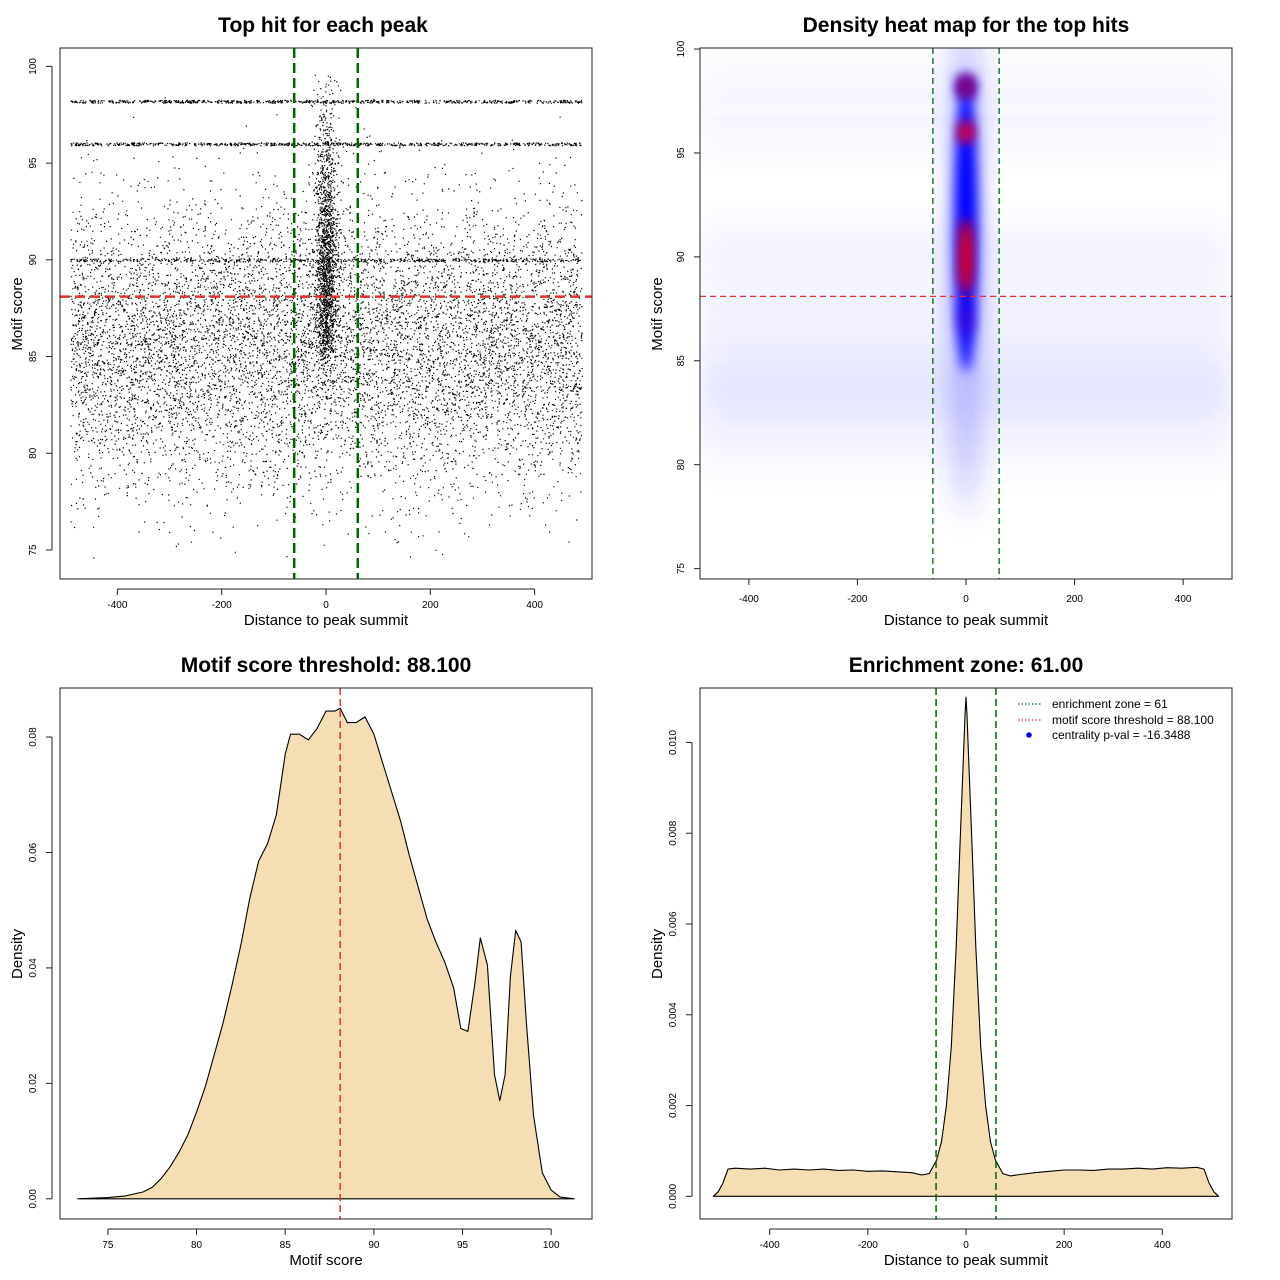 The height and width of the screenshot is (1280, 1280). What do you see at coordinates (966, 665) in the screenshot?
I see `distance-density-title: Enrichment zone: 61.00` at bounding box center [966, 665].